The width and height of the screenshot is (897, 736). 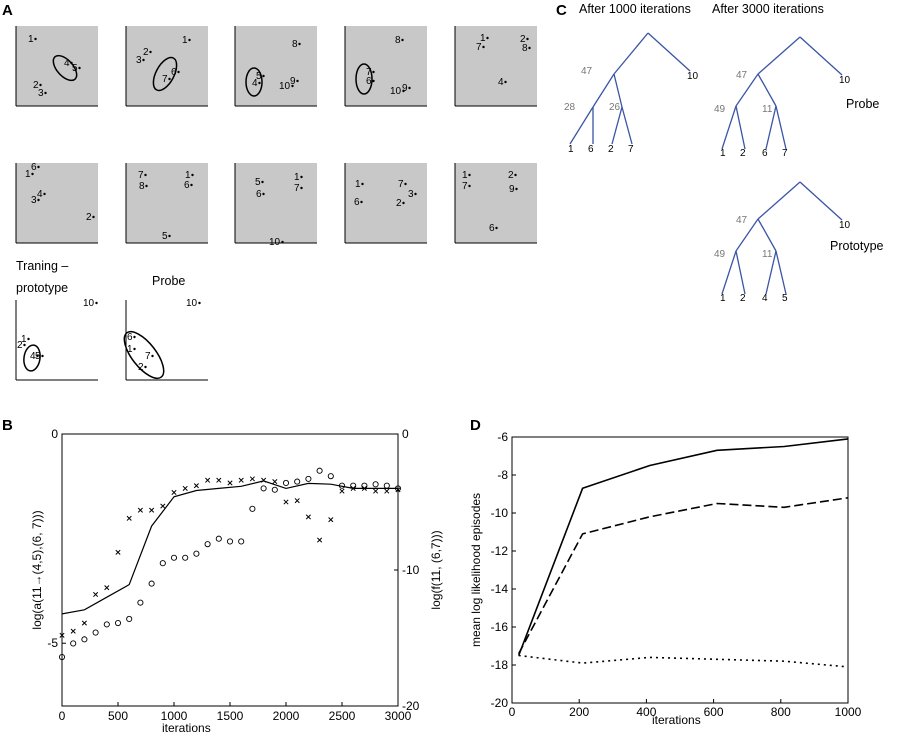 I want to click on y-tick-label-right: -10, so click(x=411, y=570).